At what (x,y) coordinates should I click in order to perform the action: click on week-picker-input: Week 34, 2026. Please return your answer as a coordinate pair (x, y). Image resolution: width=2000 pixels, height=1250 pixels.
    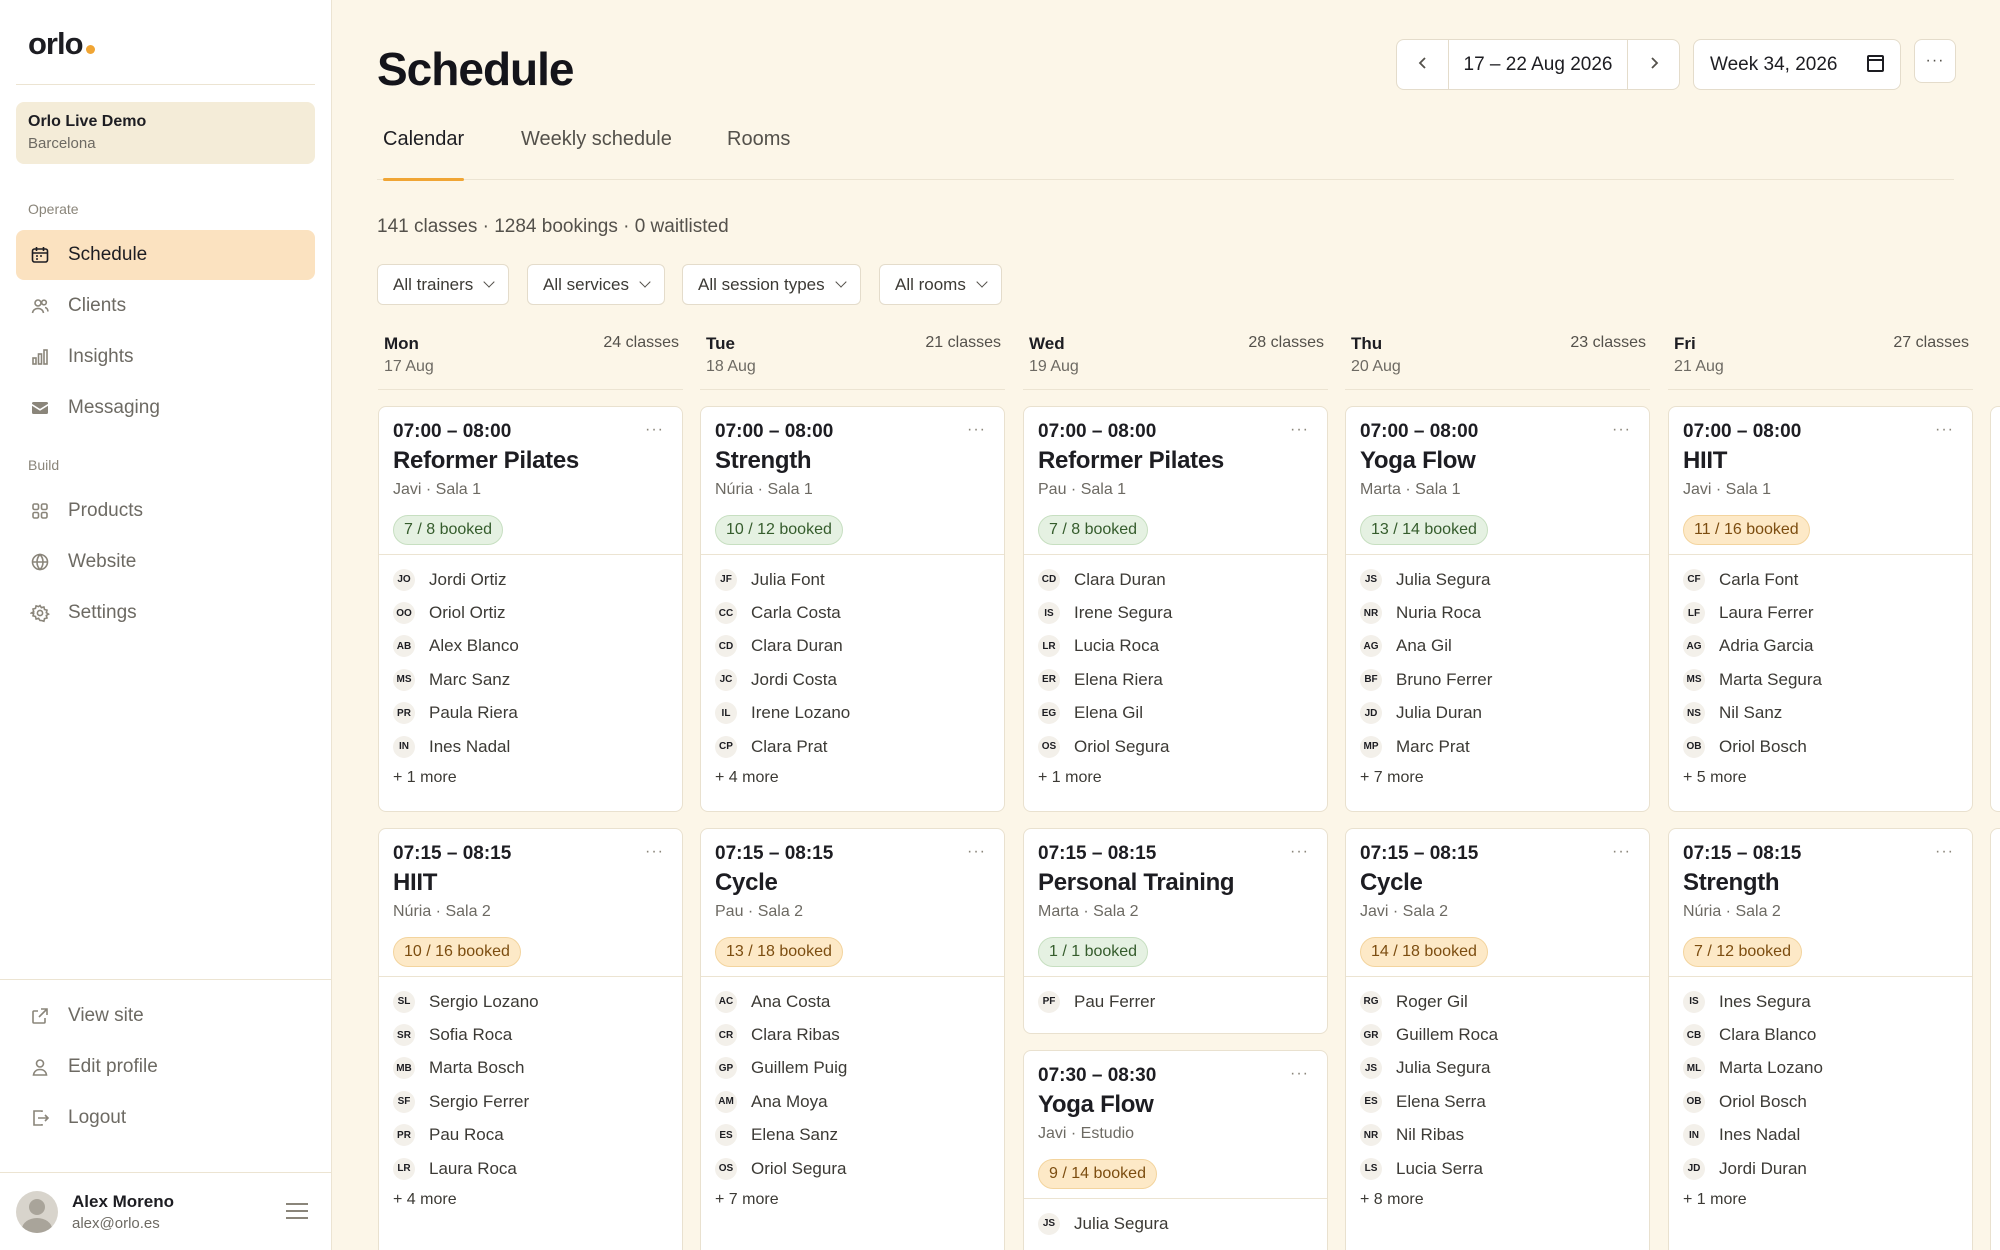
    Looking at the image, I should click on (1797, 64).